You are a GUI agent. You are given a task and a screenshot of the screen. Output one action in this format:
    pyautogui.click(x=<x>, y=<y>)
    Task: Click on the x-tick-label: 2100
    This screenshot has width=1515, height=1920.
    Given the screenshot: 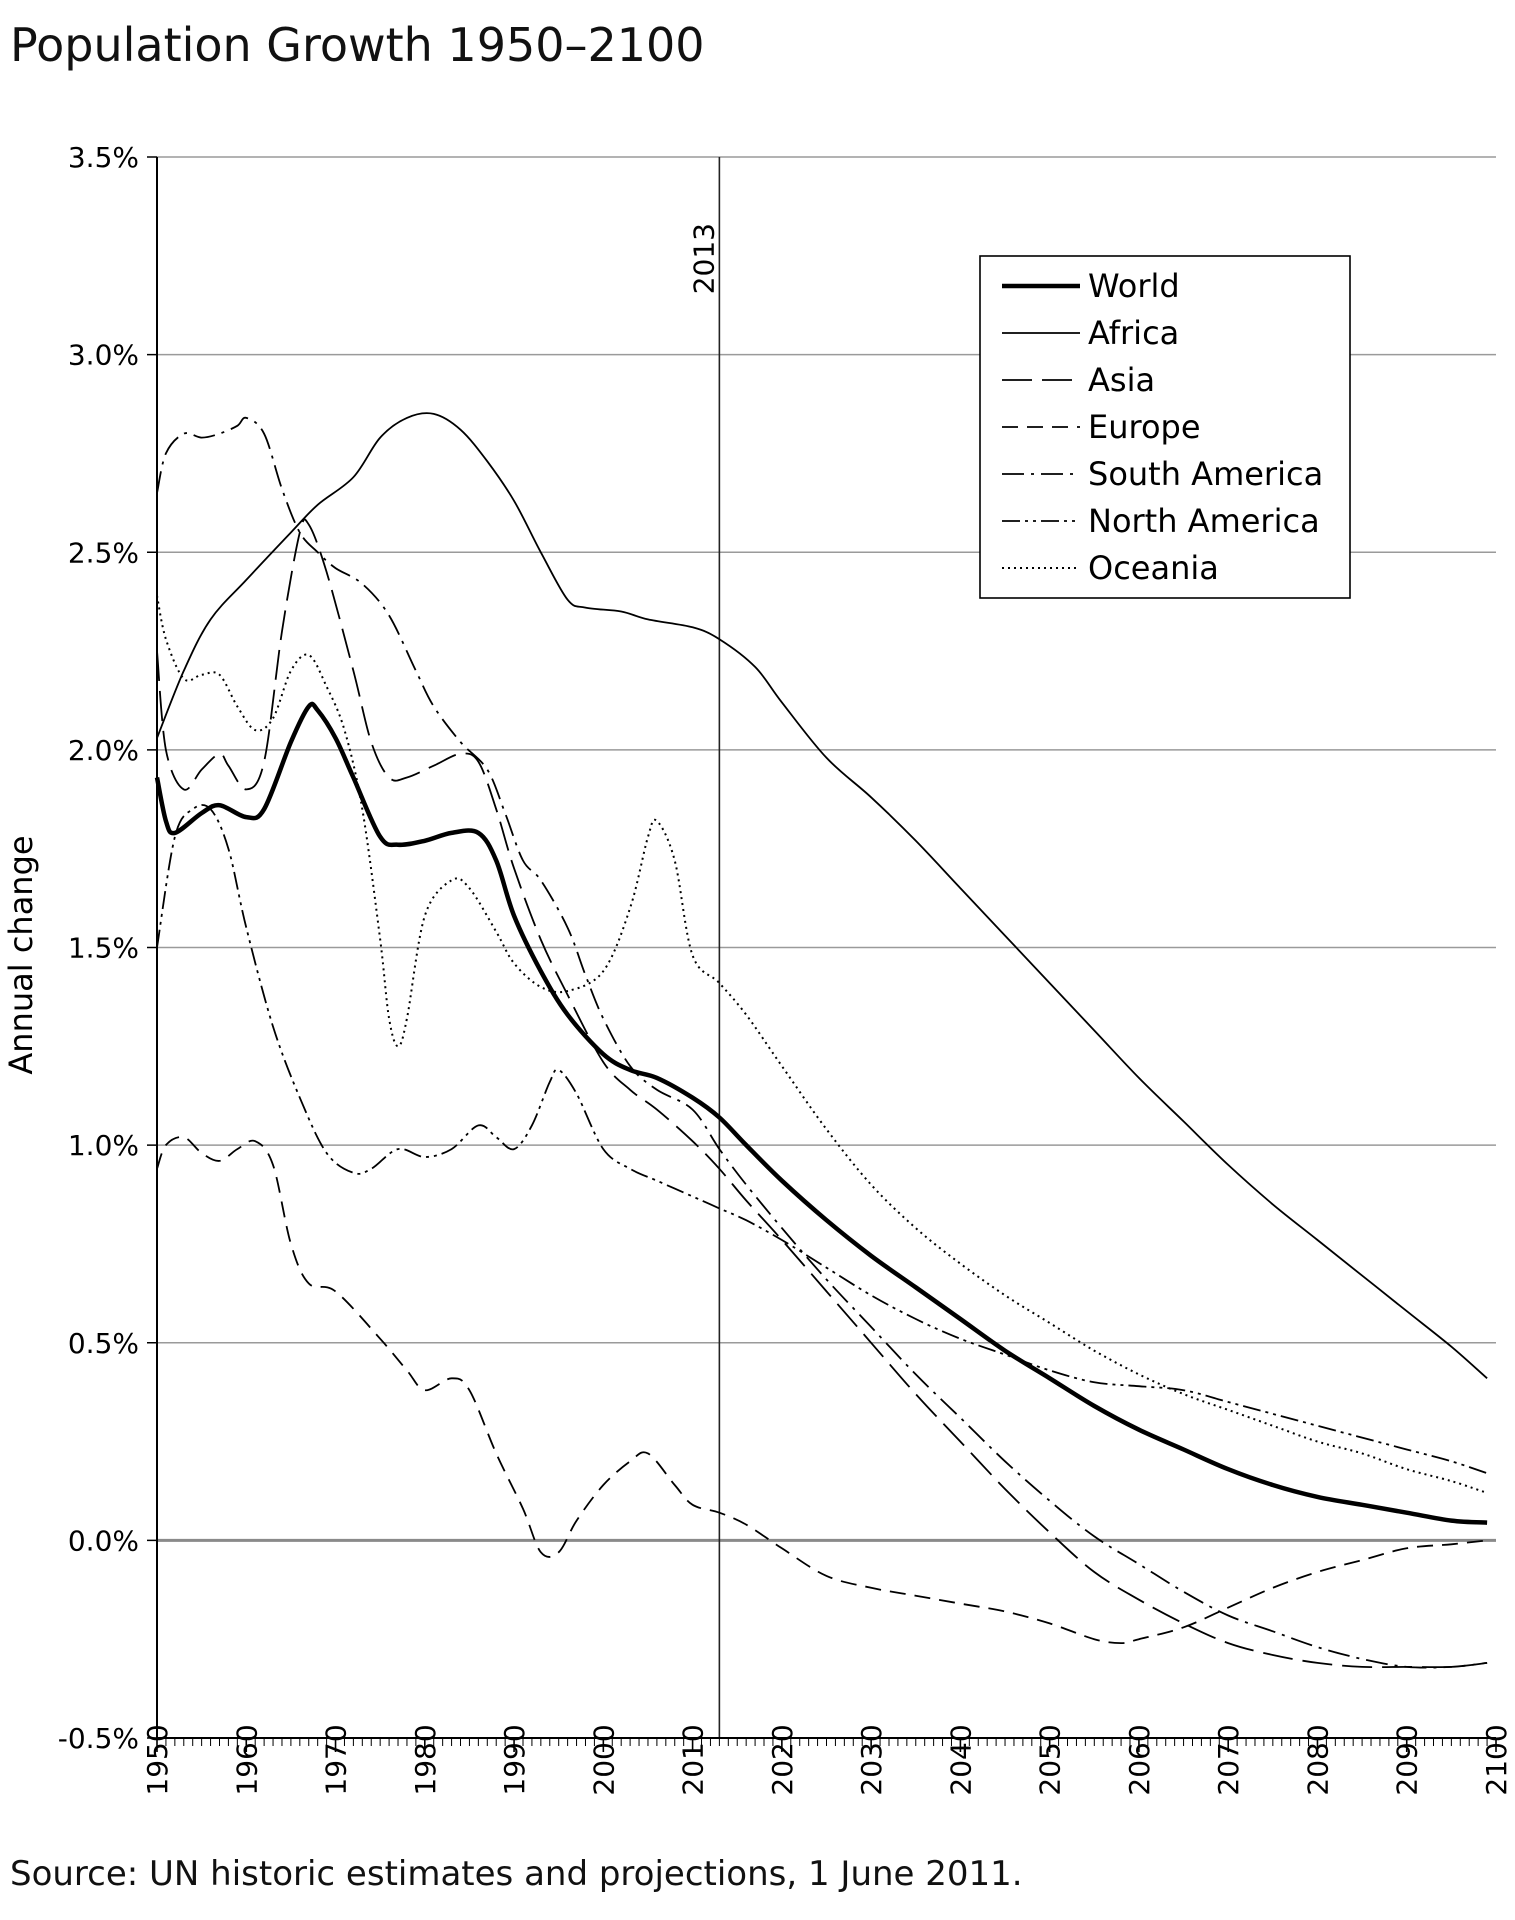 What is the action you would take?
    pyautogui.click(x=1496, y=1759)
    